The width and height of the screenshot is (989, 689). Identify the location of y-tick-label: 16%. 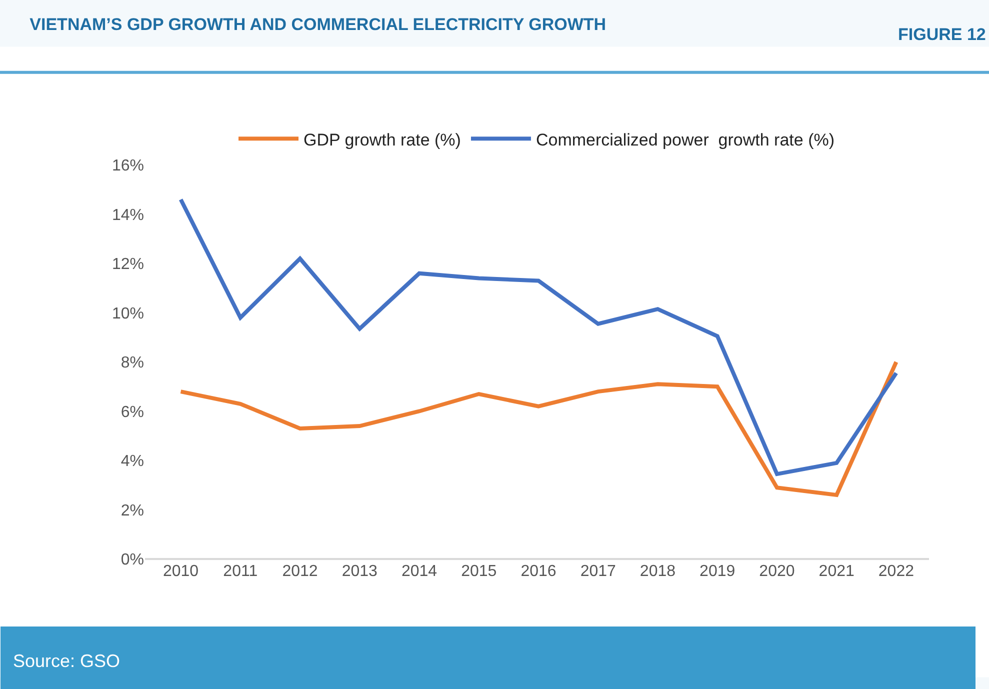
(128, 166).